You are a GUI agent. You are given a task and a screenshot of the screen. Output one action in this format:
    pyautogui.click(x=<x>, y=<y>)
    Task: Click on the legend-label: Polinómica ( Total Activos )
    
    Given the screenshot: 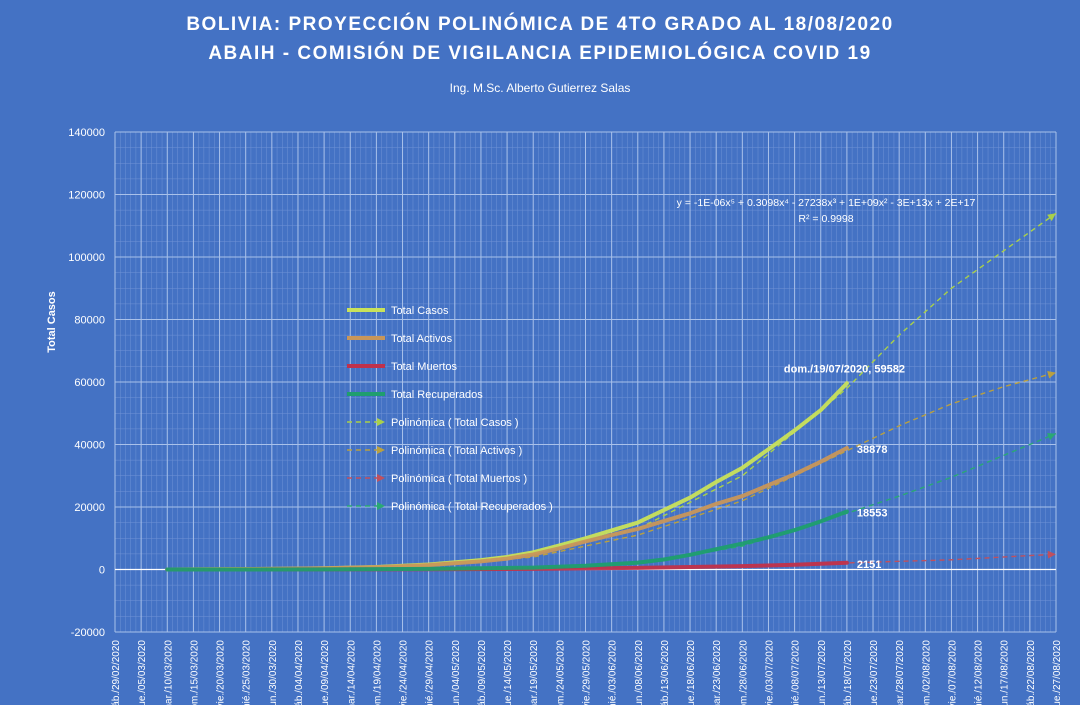 What is the action you would take?
    pyautogui.click(x=456, y=451)
    